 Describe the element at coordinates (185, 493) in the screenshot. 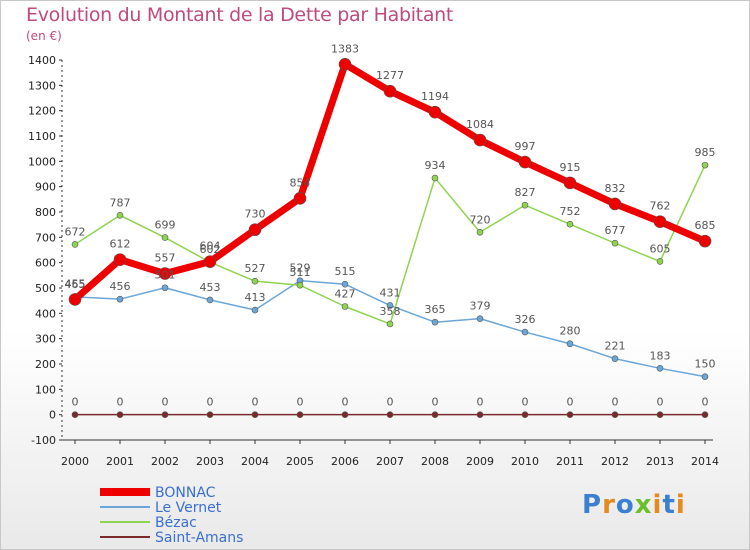

I see `legend-label: BONNAC` at that location.